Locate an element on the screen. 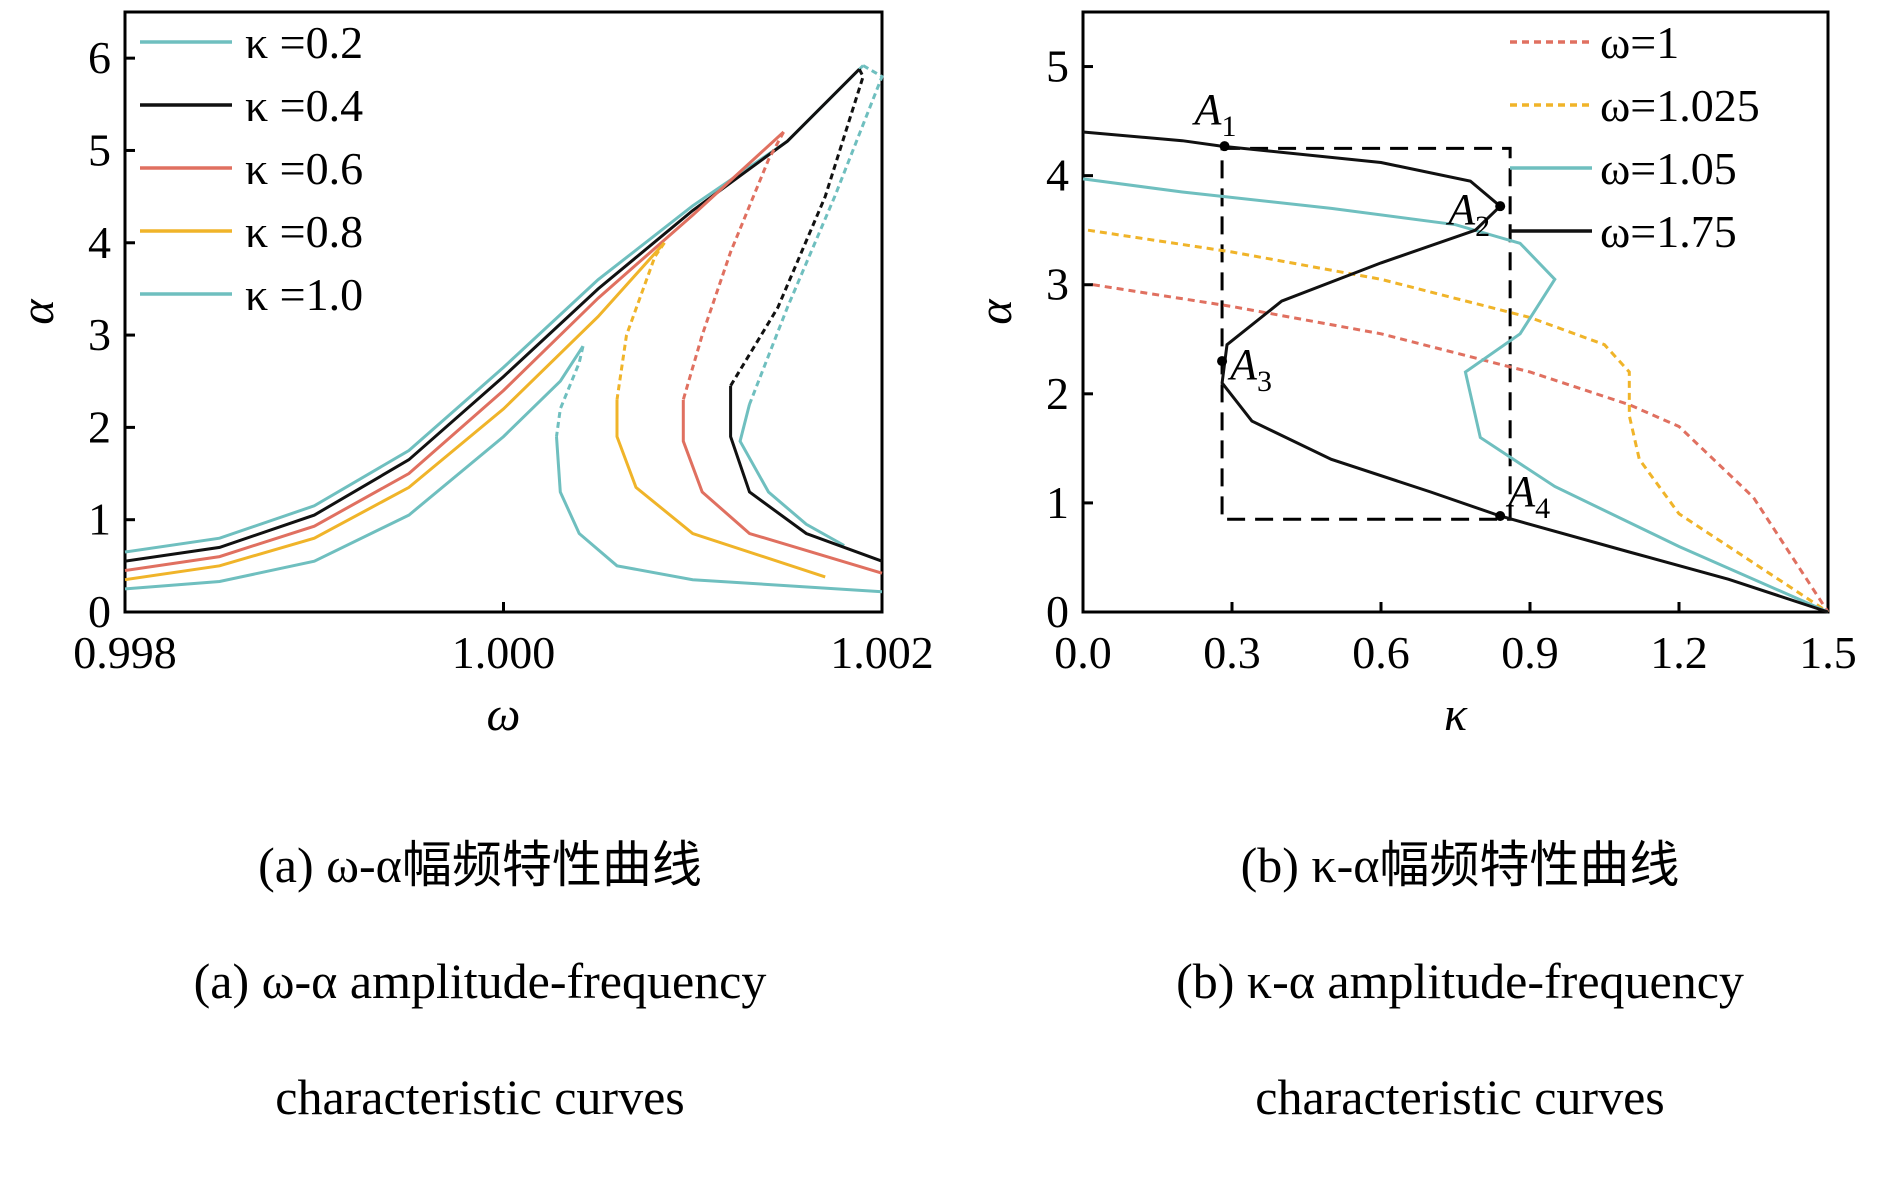  series-0-lower-branch is located at coordinates (791, 475).